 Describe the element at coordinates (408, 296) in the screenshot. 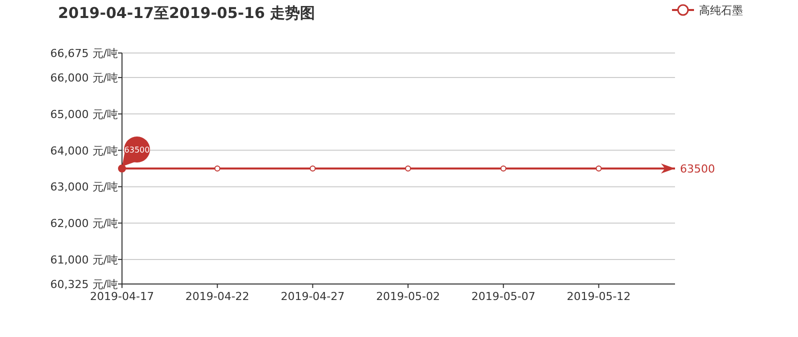

I see `x-tick-label: 2019-05-02` at that location.